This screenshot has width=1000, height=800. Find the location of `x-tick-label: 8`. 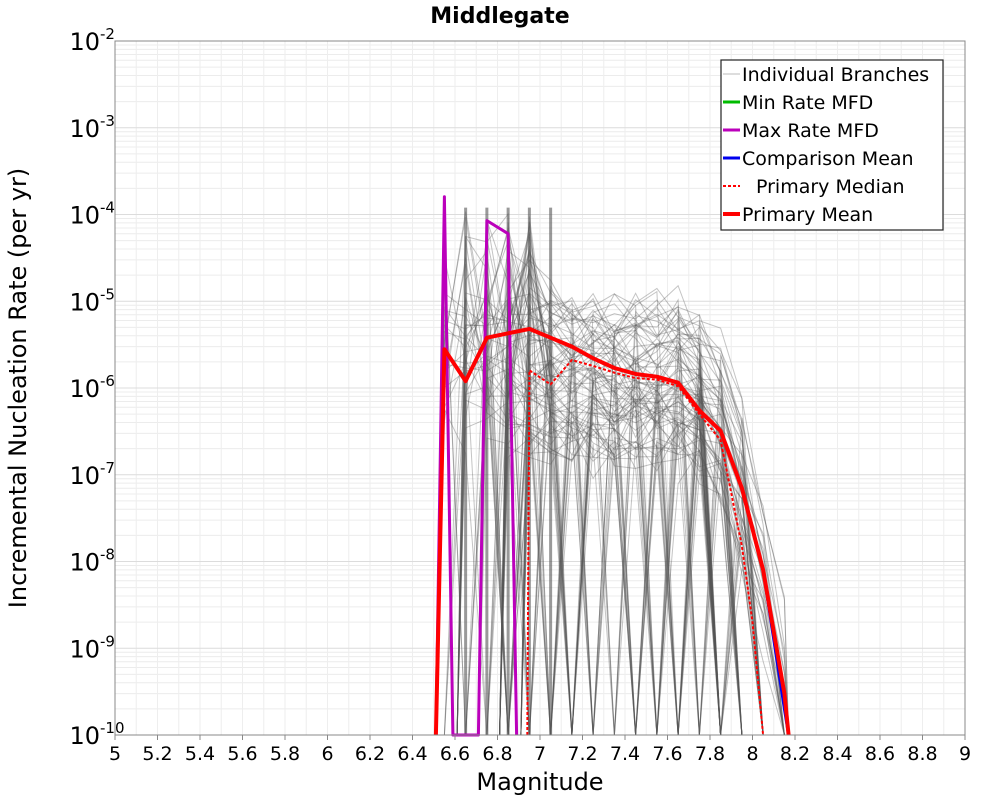

x-tick-label: 8 is located at coordinates (752, 754).